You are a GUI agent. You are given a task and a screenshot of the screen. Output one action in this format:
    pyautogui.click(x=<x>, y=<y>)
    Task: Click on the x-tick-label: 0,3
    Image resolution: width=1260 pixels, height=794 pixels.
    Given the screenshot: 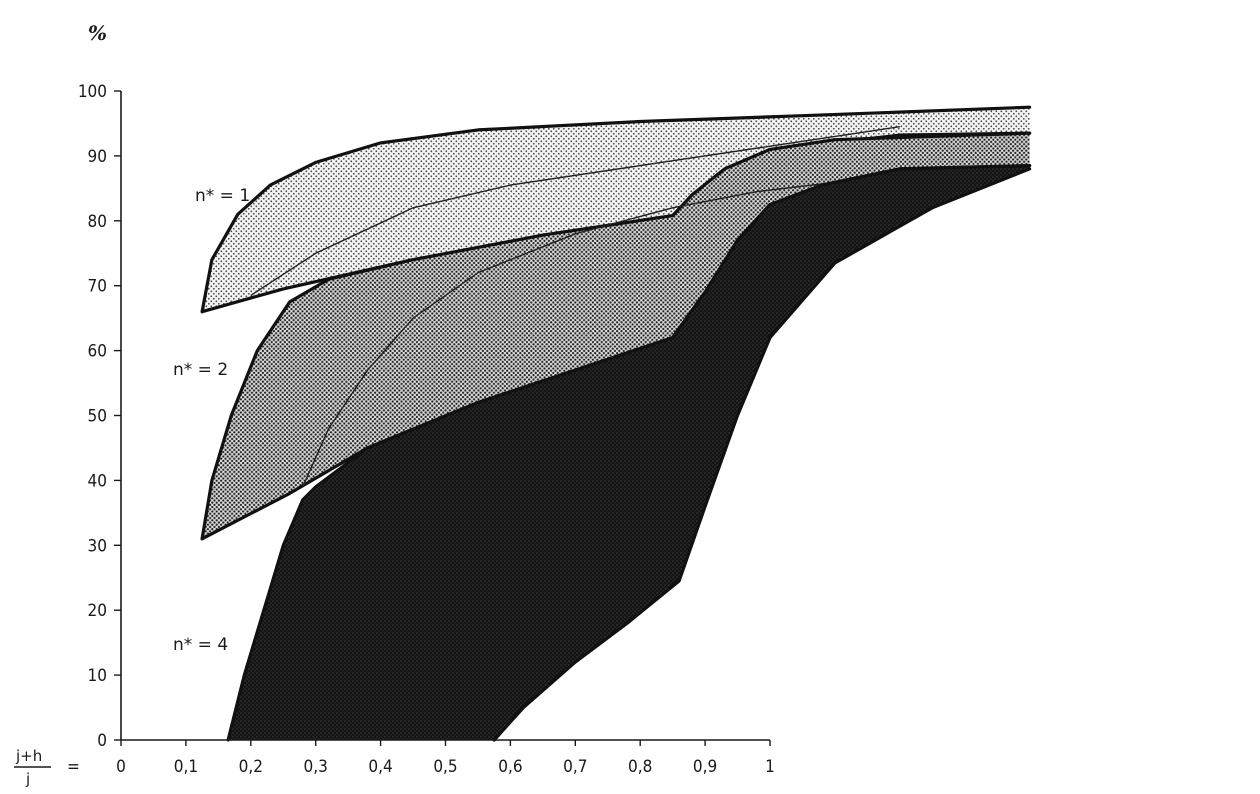 What is the action you would take?
    pyautogui.click(x=316, y=767)
    